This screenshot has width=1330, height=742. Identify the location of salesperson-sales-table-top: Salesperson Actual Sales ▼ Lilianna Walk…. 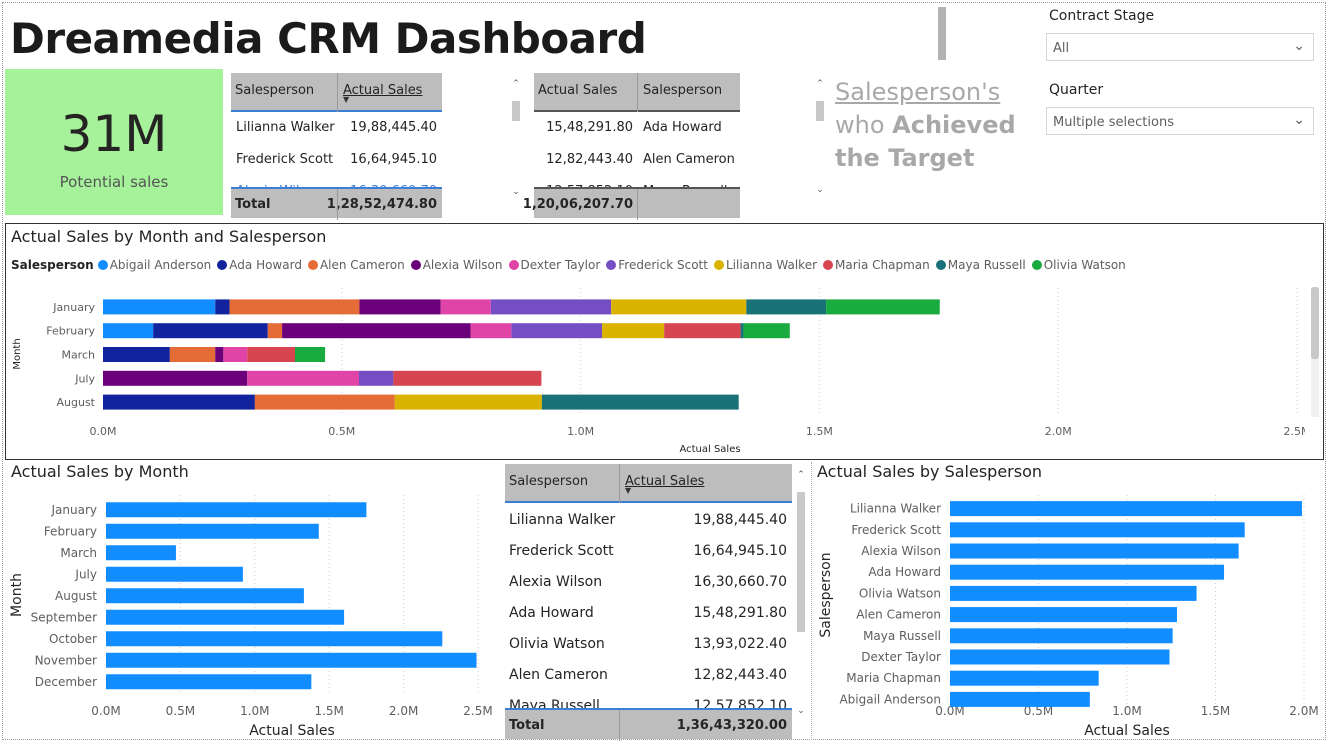
(336, 146).